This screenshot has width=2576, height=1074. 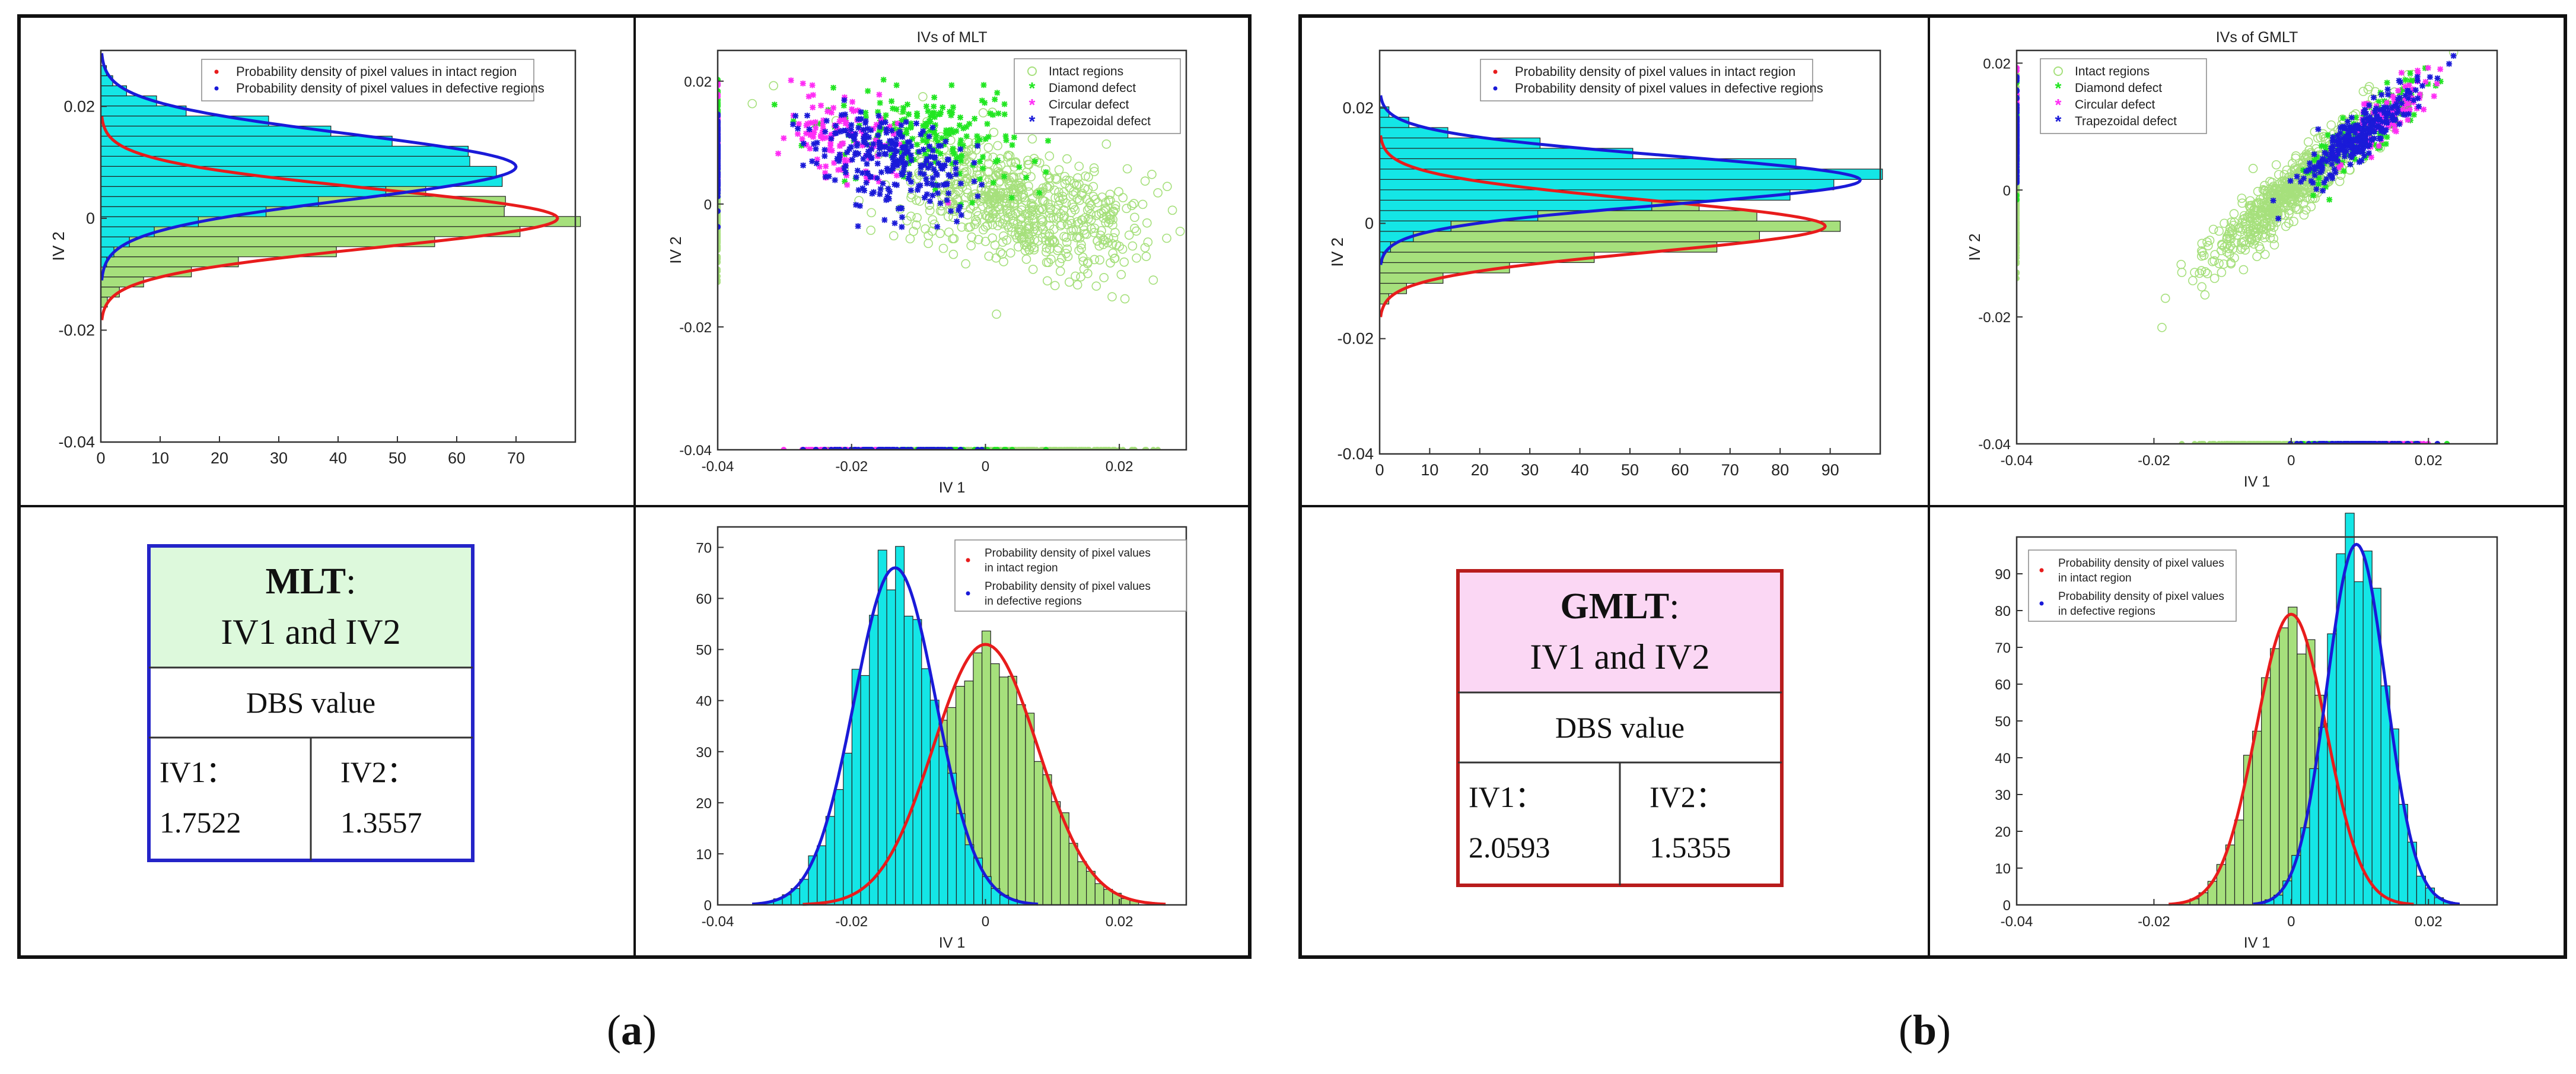 I want to click on iv2-value: 1.5355, so click(x=1690, y=847).